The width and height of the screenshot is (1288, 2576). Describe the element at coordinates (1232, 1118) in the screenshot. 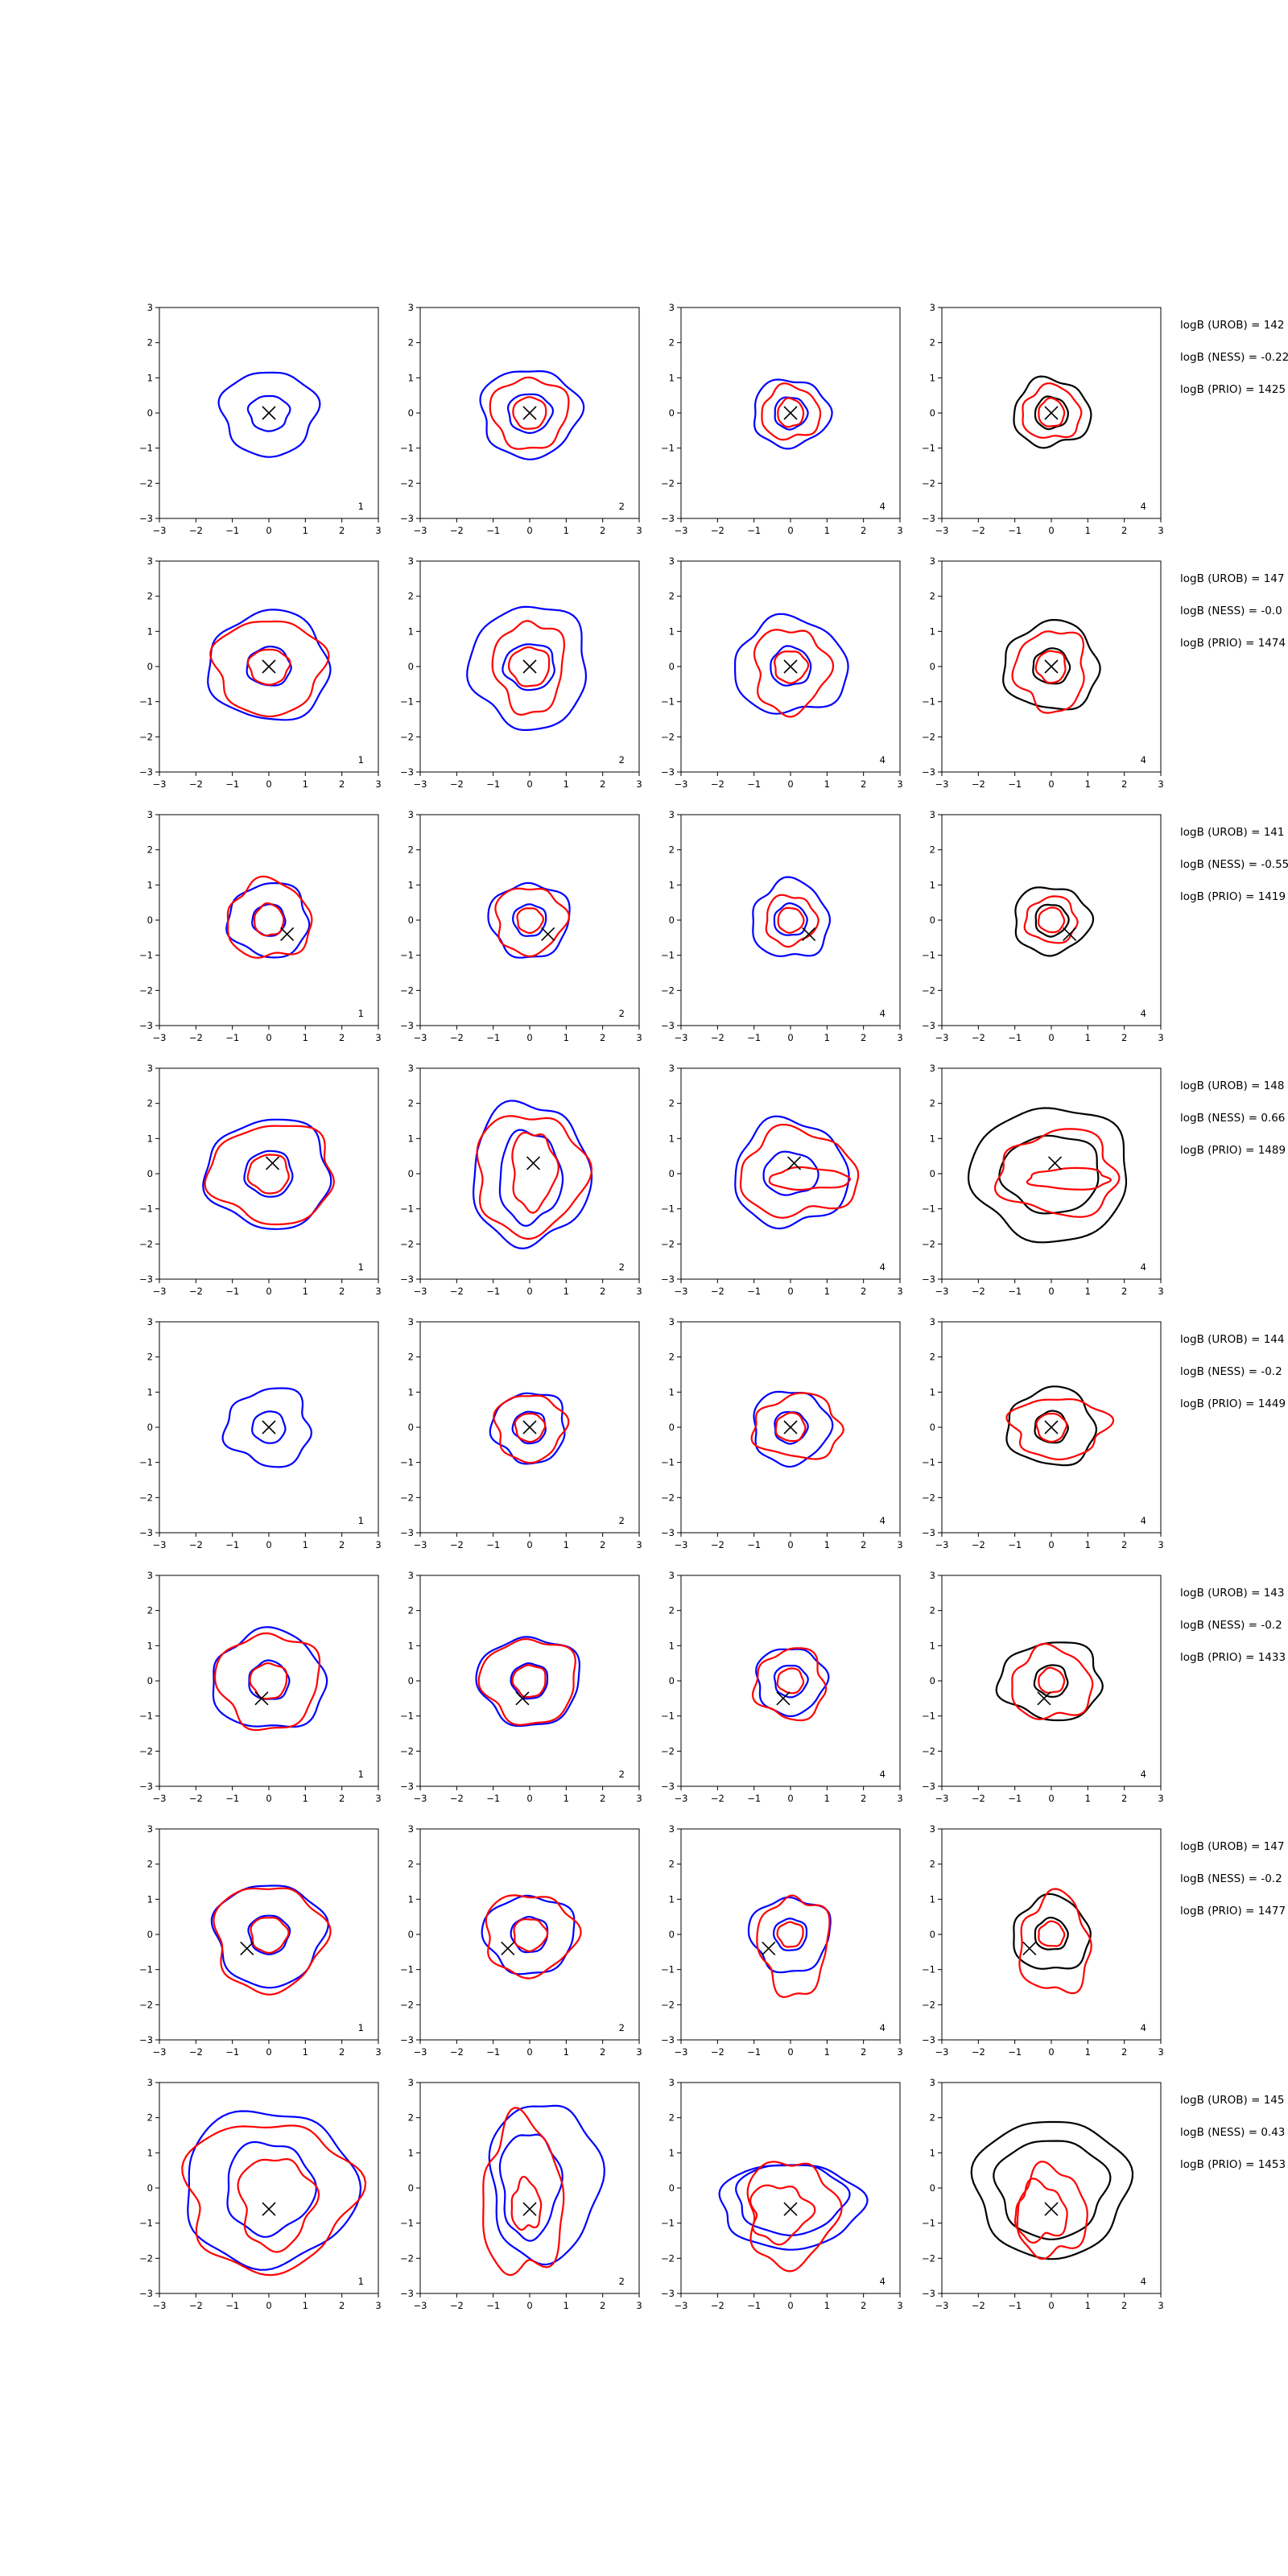

I see `logb-annotation: logB (NESS) = 0.66` at that location.